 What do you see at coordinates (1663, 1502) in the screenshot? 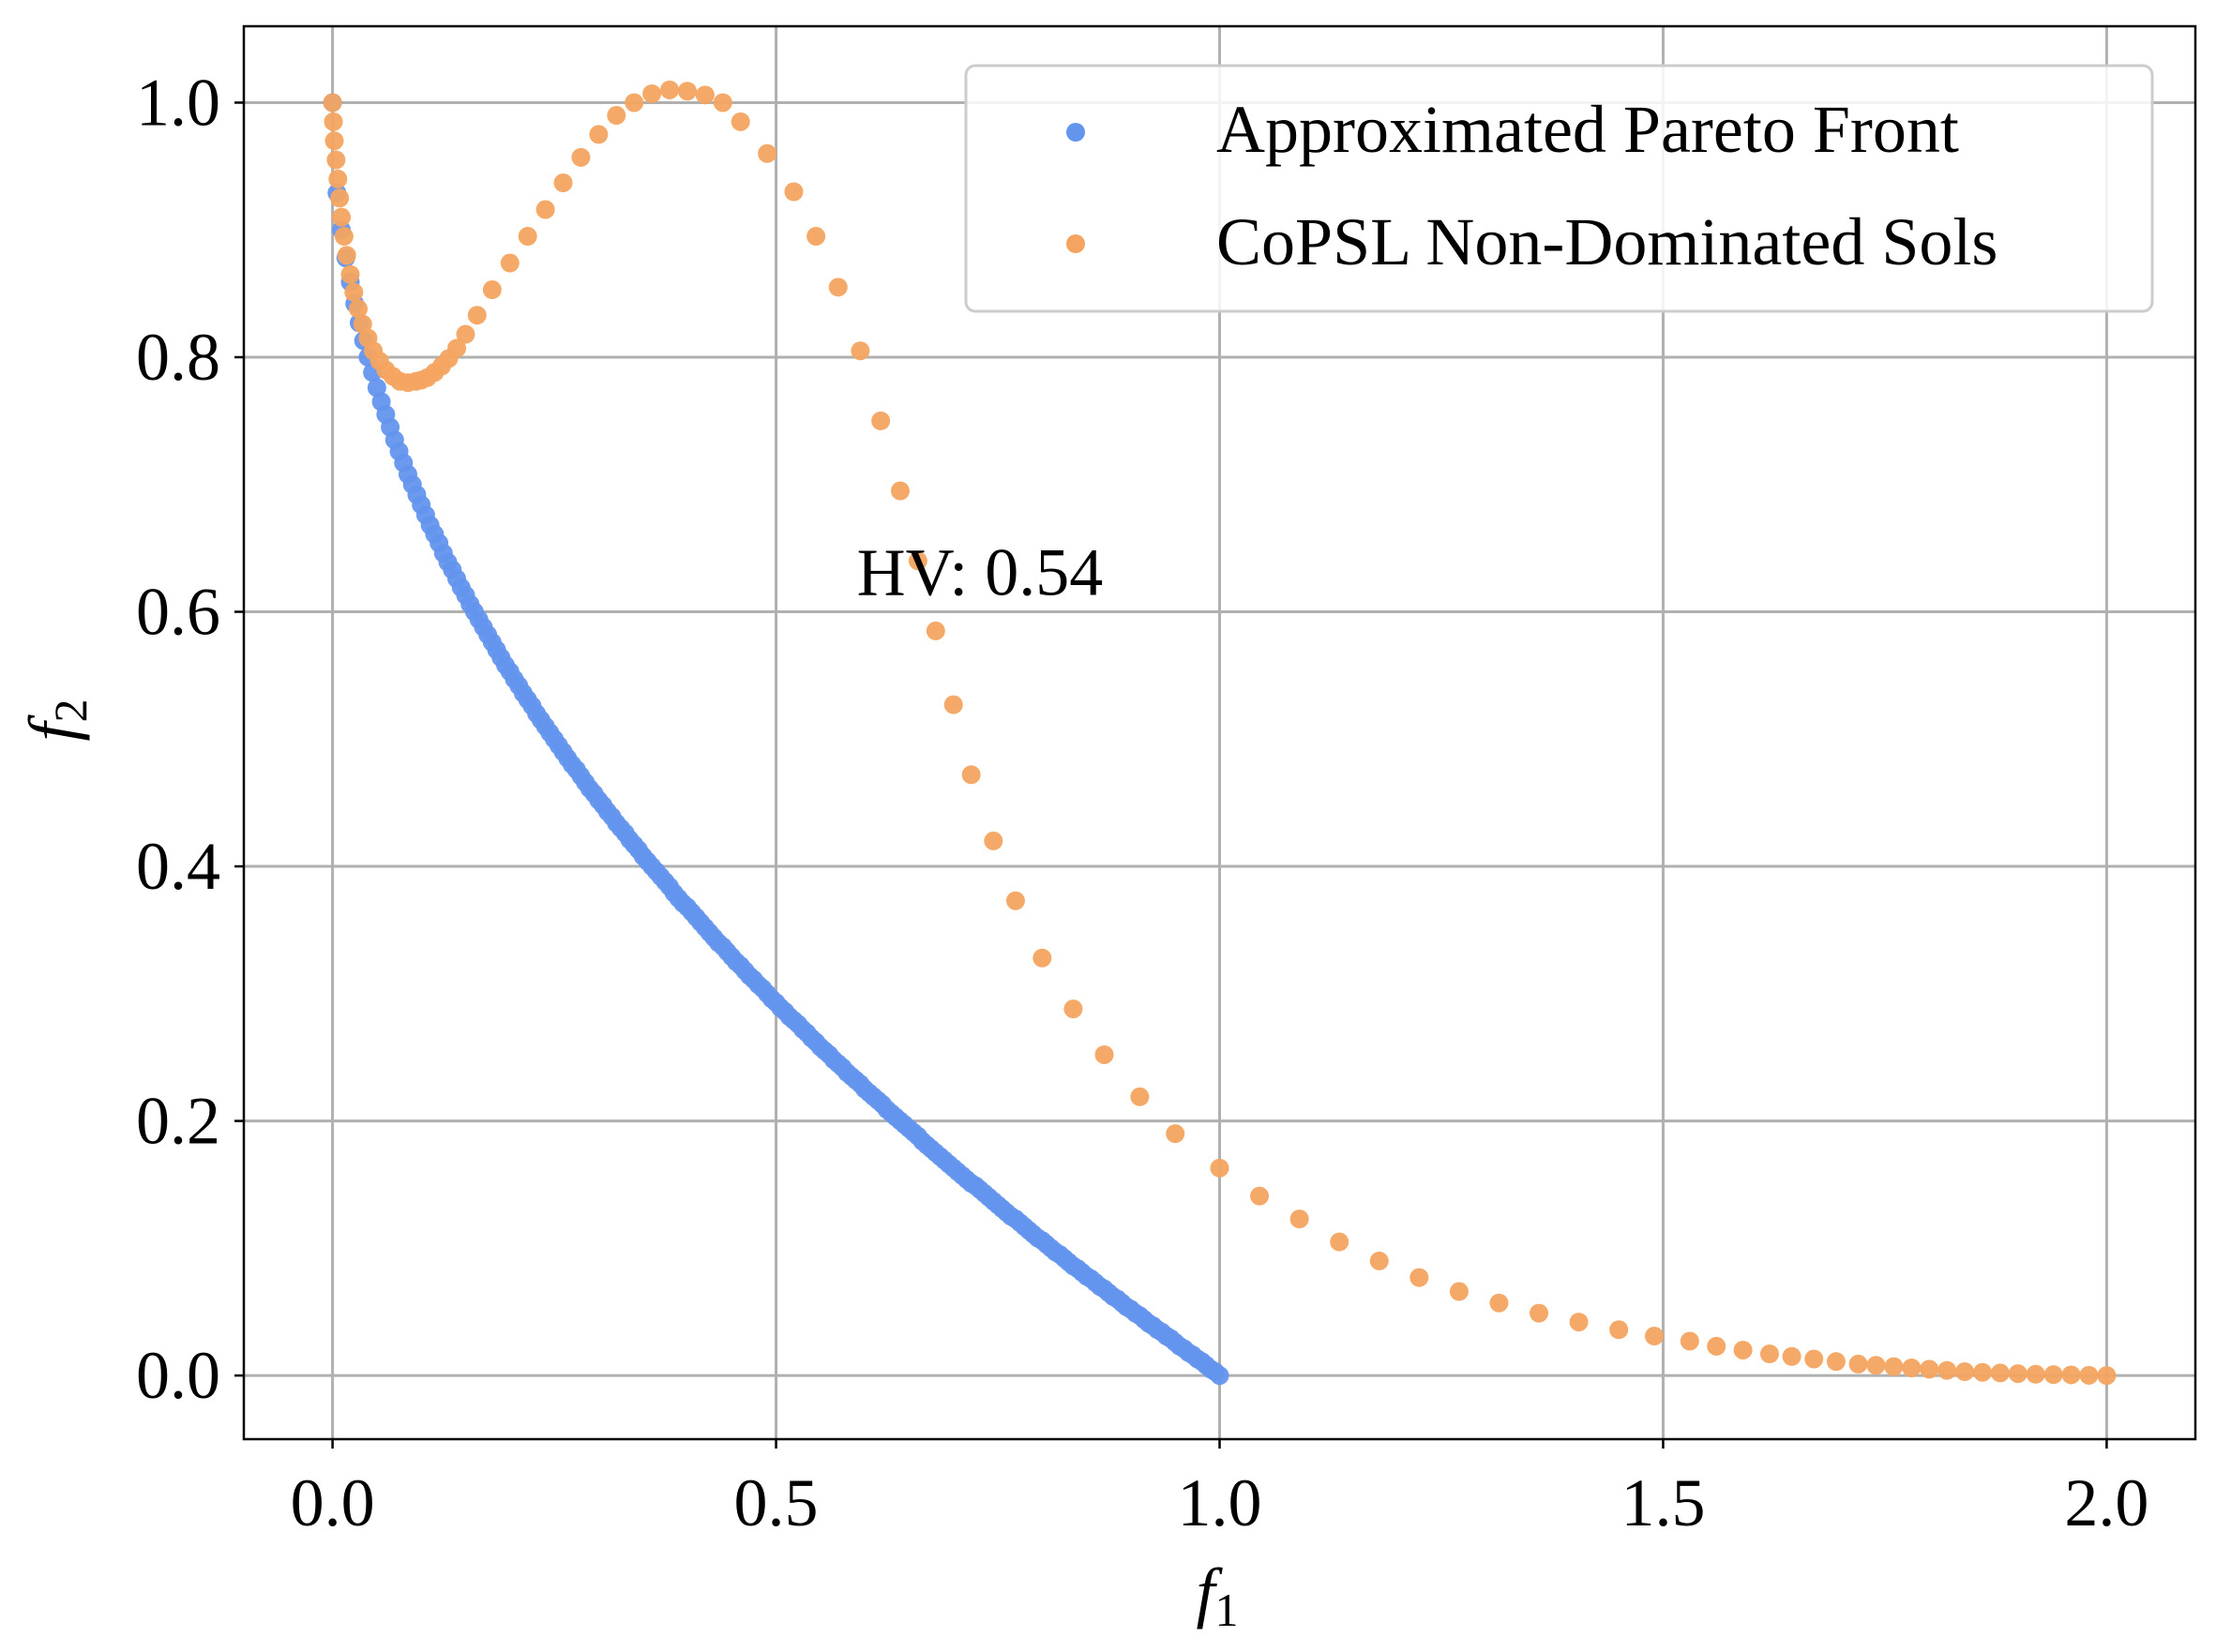
I see `x-tick-label: 1.5` at bounding box center [1663, 1502].